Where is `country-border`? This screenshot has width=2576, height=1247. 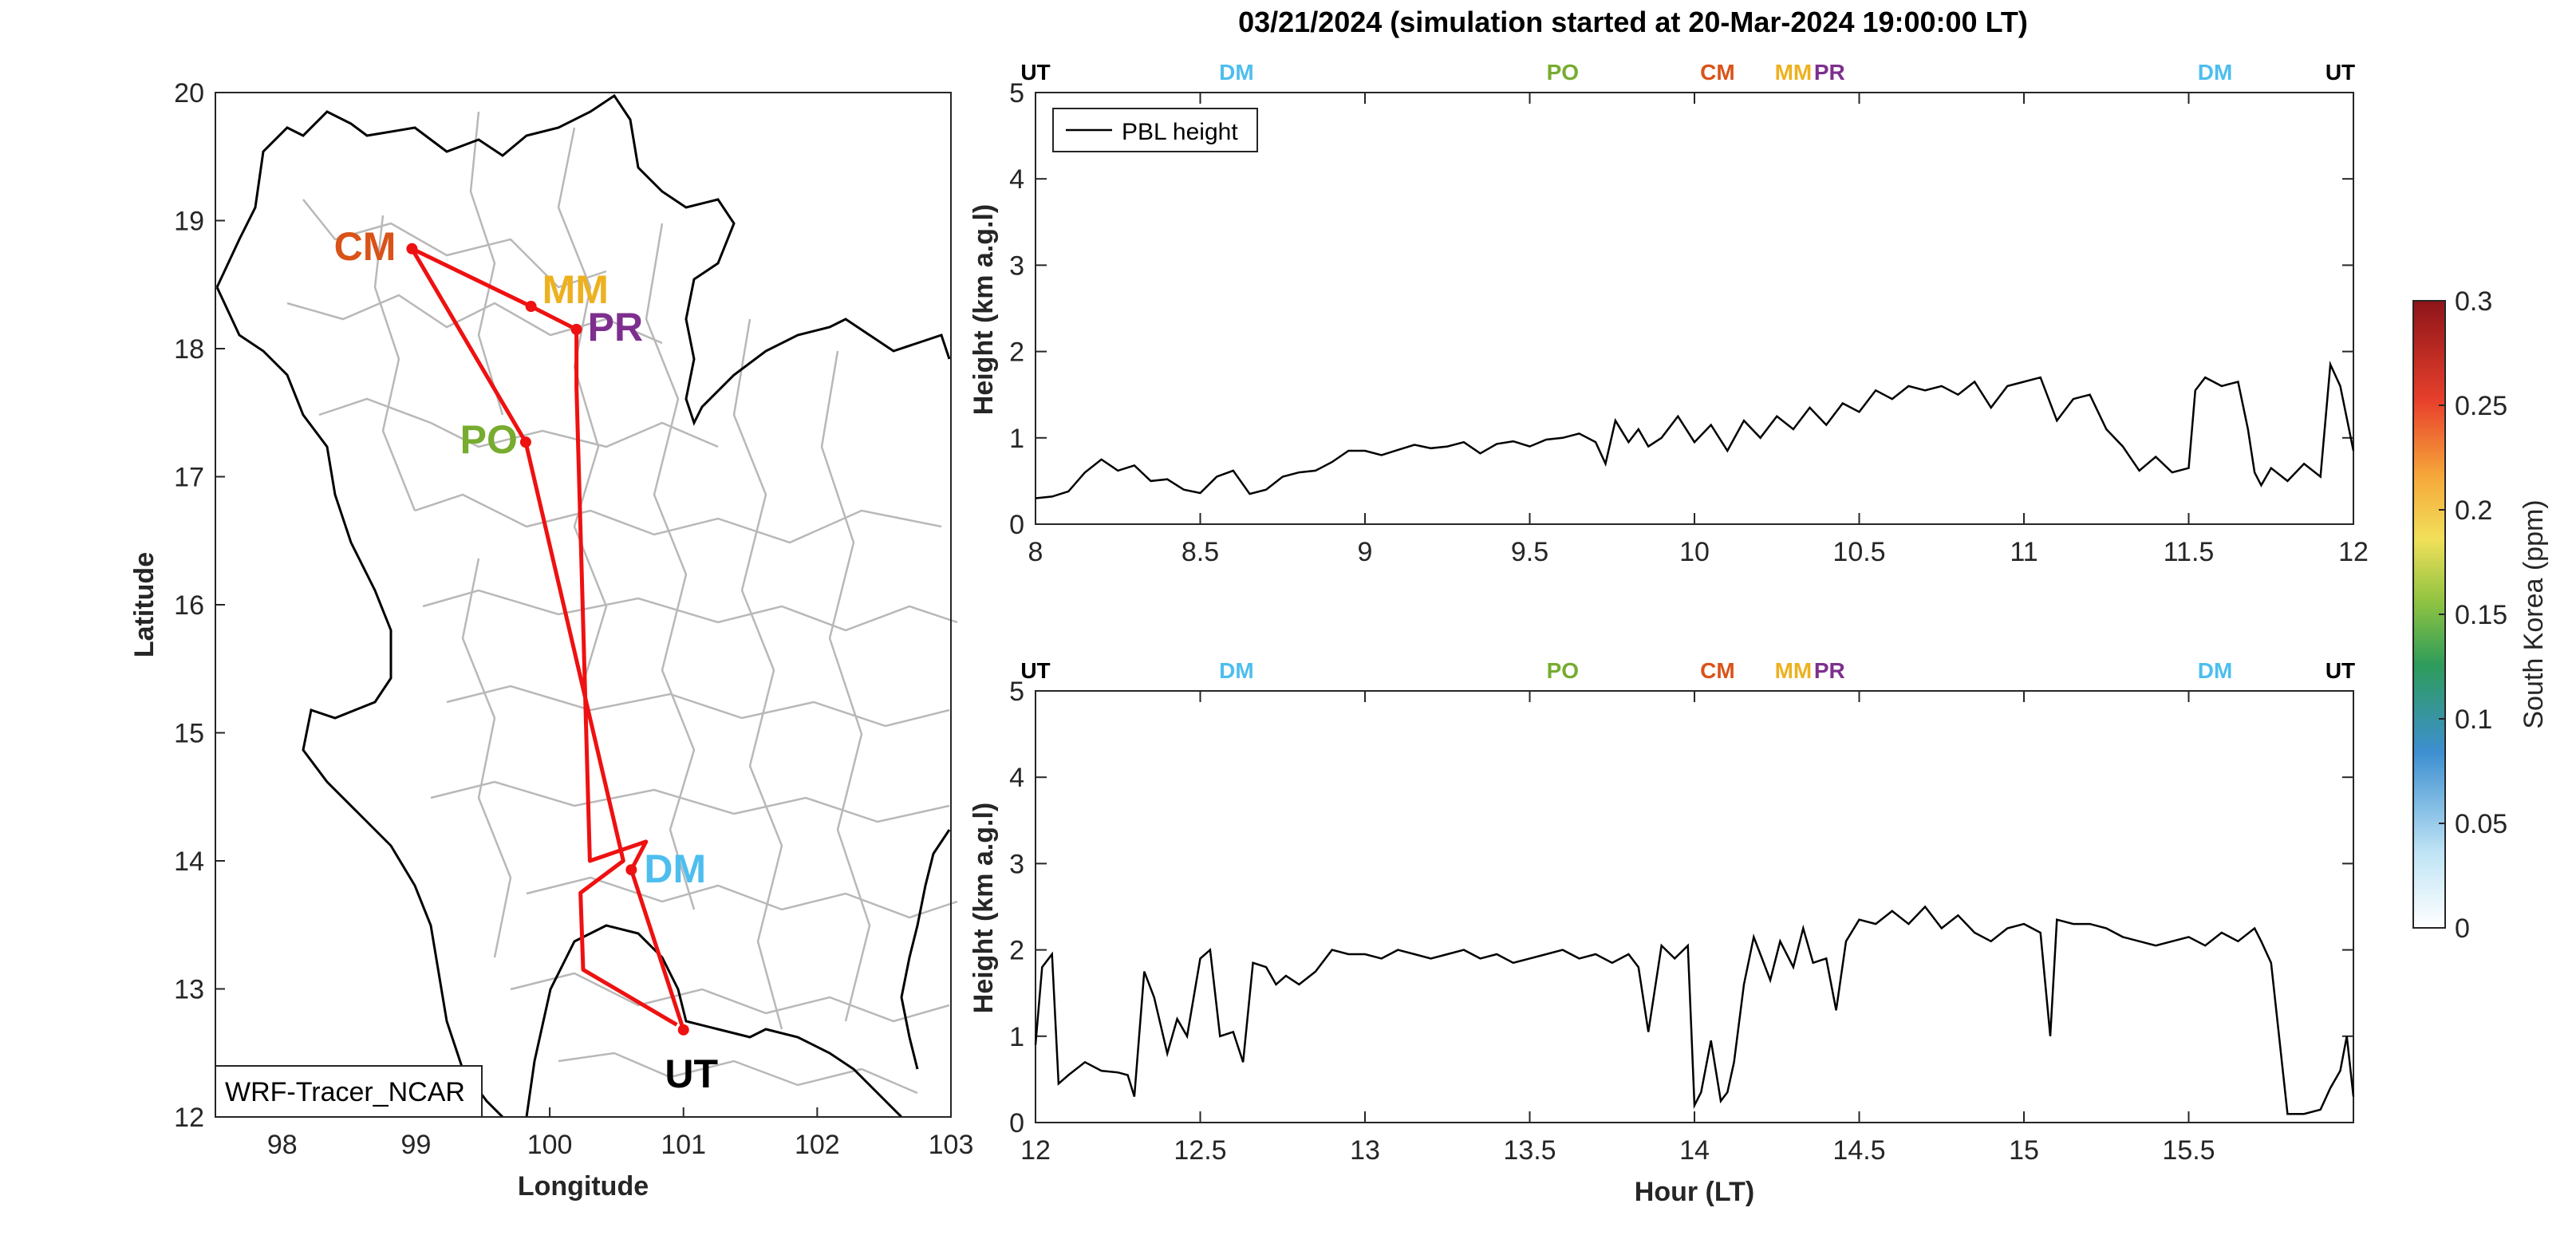 country-border is located at coordinates (583, 260).